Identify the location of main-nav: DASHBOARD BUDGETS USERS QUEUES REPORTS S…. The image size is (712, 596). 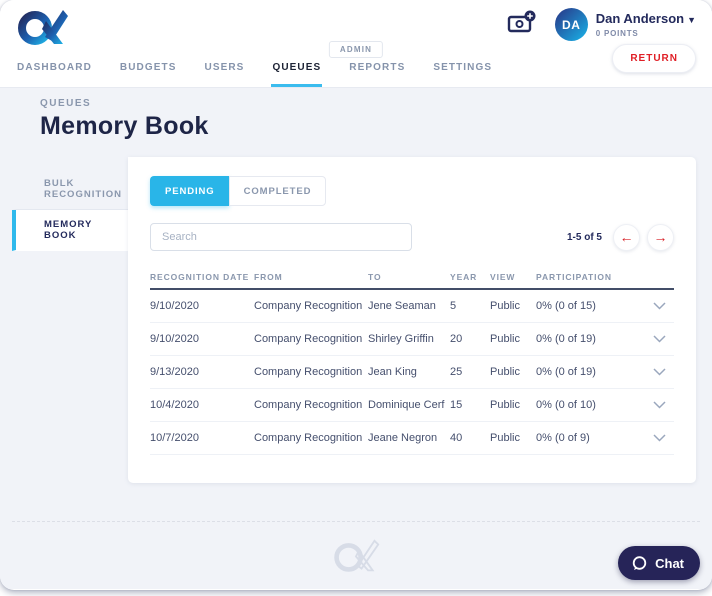
(254, 74).